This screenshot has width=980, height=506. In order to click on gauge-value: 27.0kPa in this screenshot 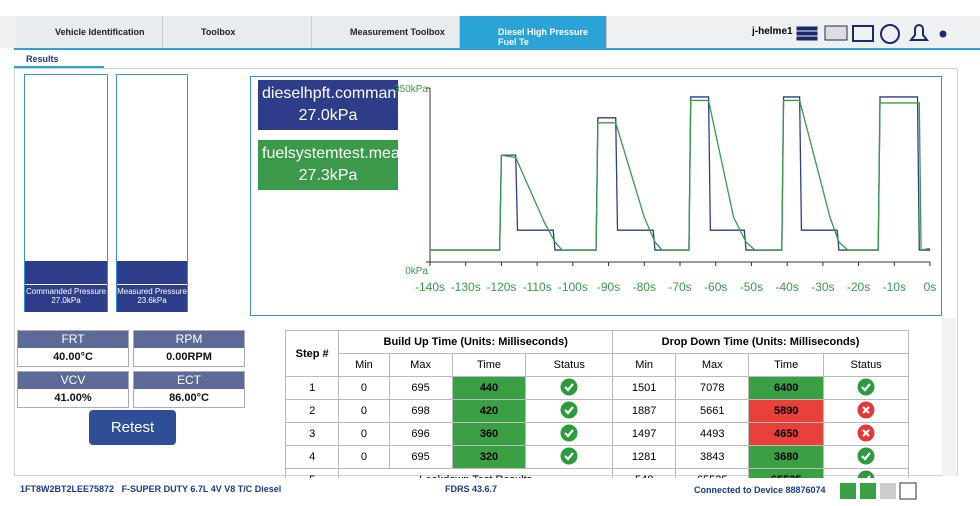, I will do `click(66, 300)`.